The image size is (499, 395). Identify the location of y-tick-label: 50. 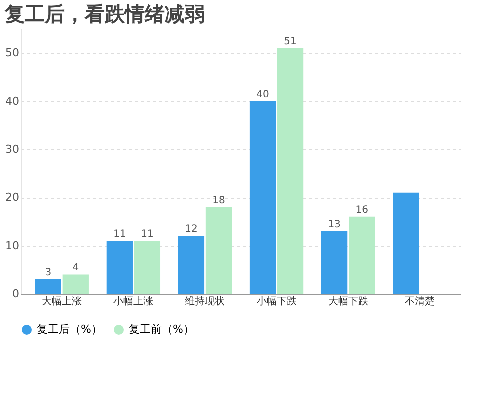
(13, 53).